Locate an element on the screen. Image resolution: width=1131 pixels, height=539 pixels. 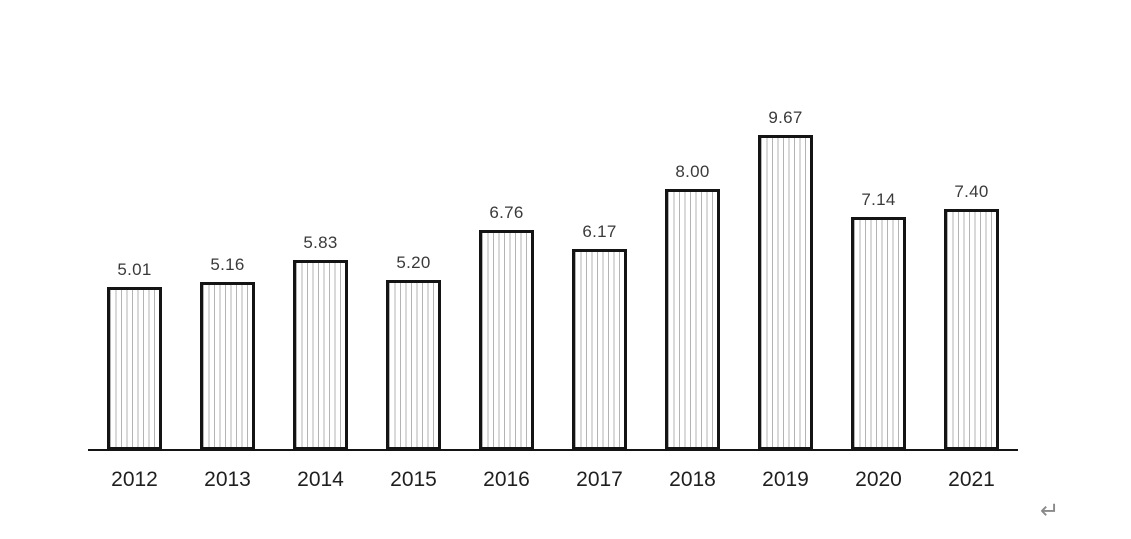
bar-value-label: 5.16 is located at coordinates (227, 264).